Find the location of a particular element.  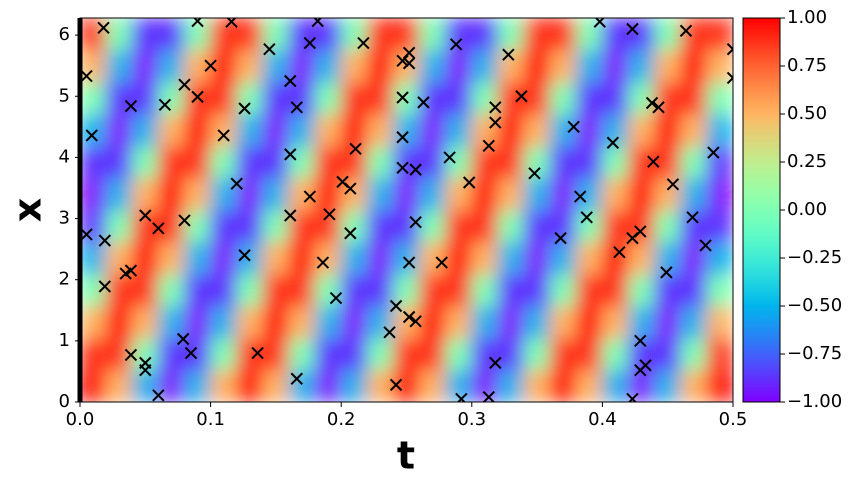

x-tick-label: 0.0 is located at coordinates (80, 419).